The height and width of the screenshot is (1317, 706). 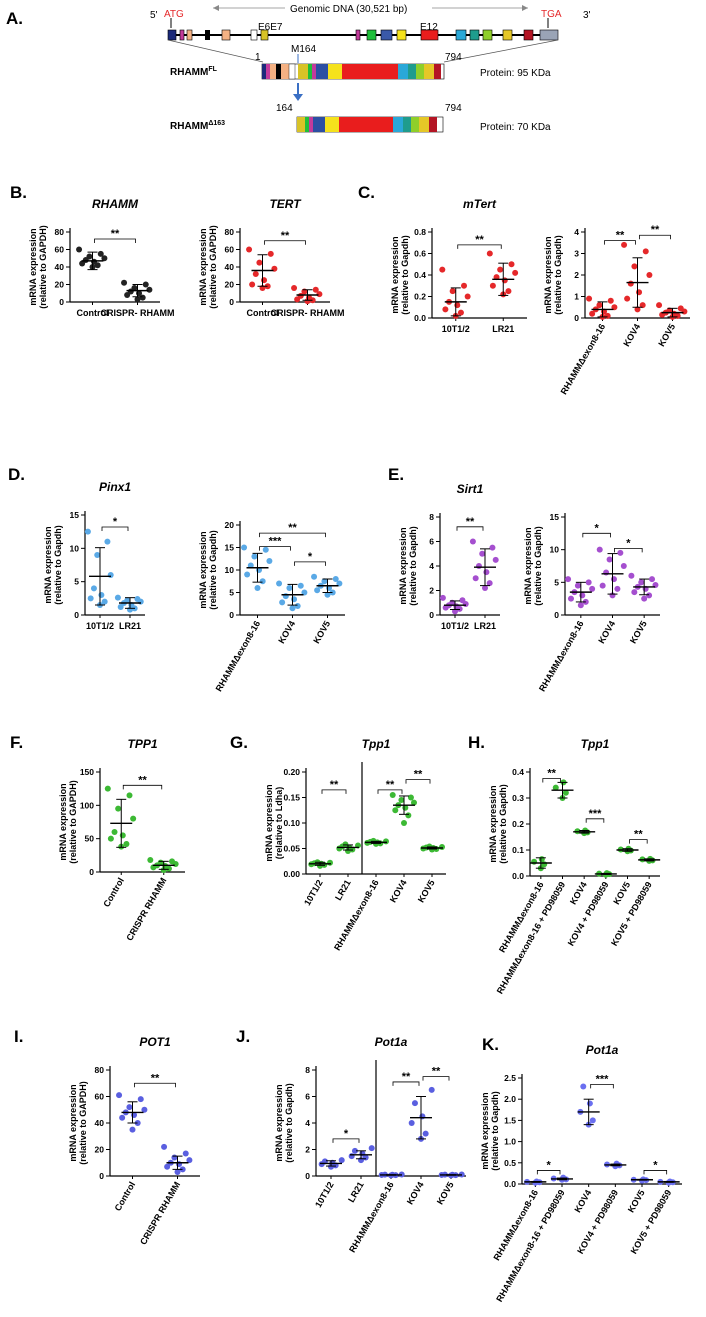 What do you see at coordinates (284, 108) in the screenshot?
I see `delta-start-number: 164` at bounding box center [284, 108].